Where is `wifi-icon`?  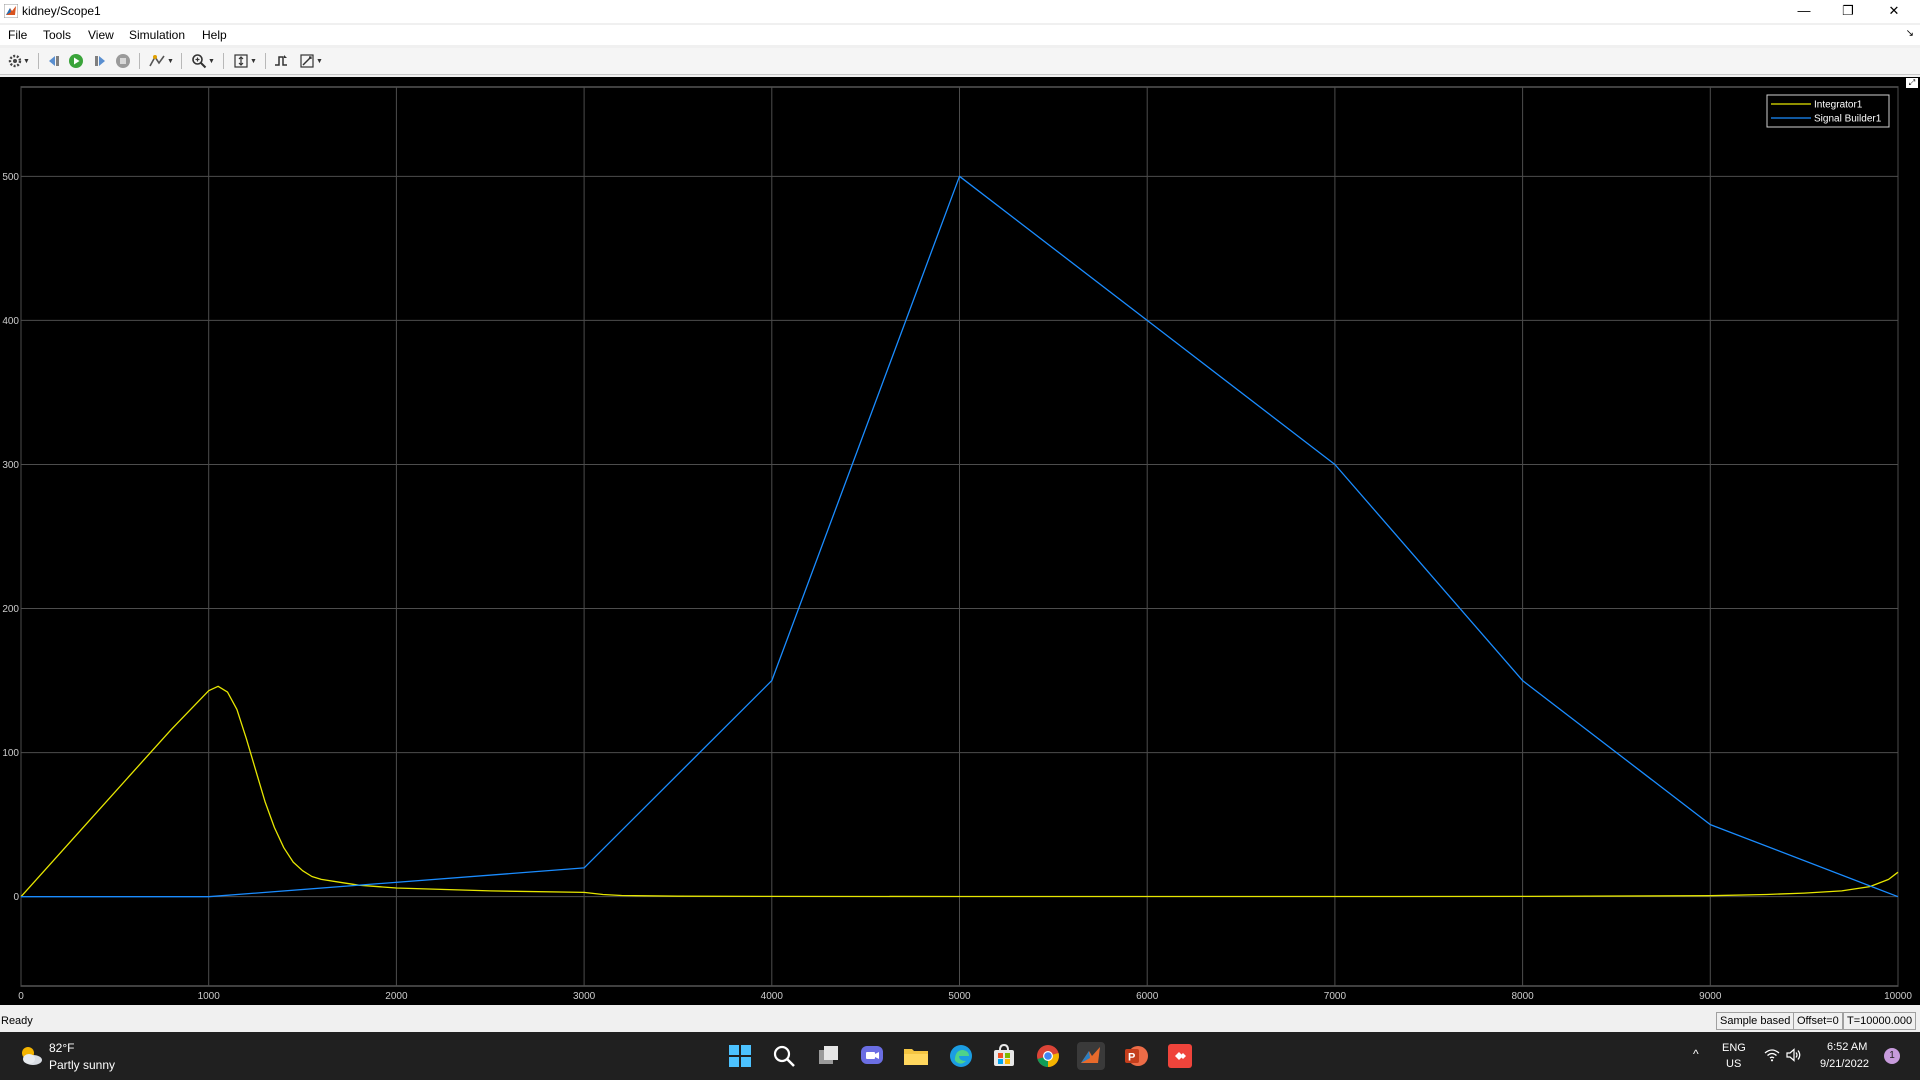
wifi-icon is located at coordinates (1772, 1055).